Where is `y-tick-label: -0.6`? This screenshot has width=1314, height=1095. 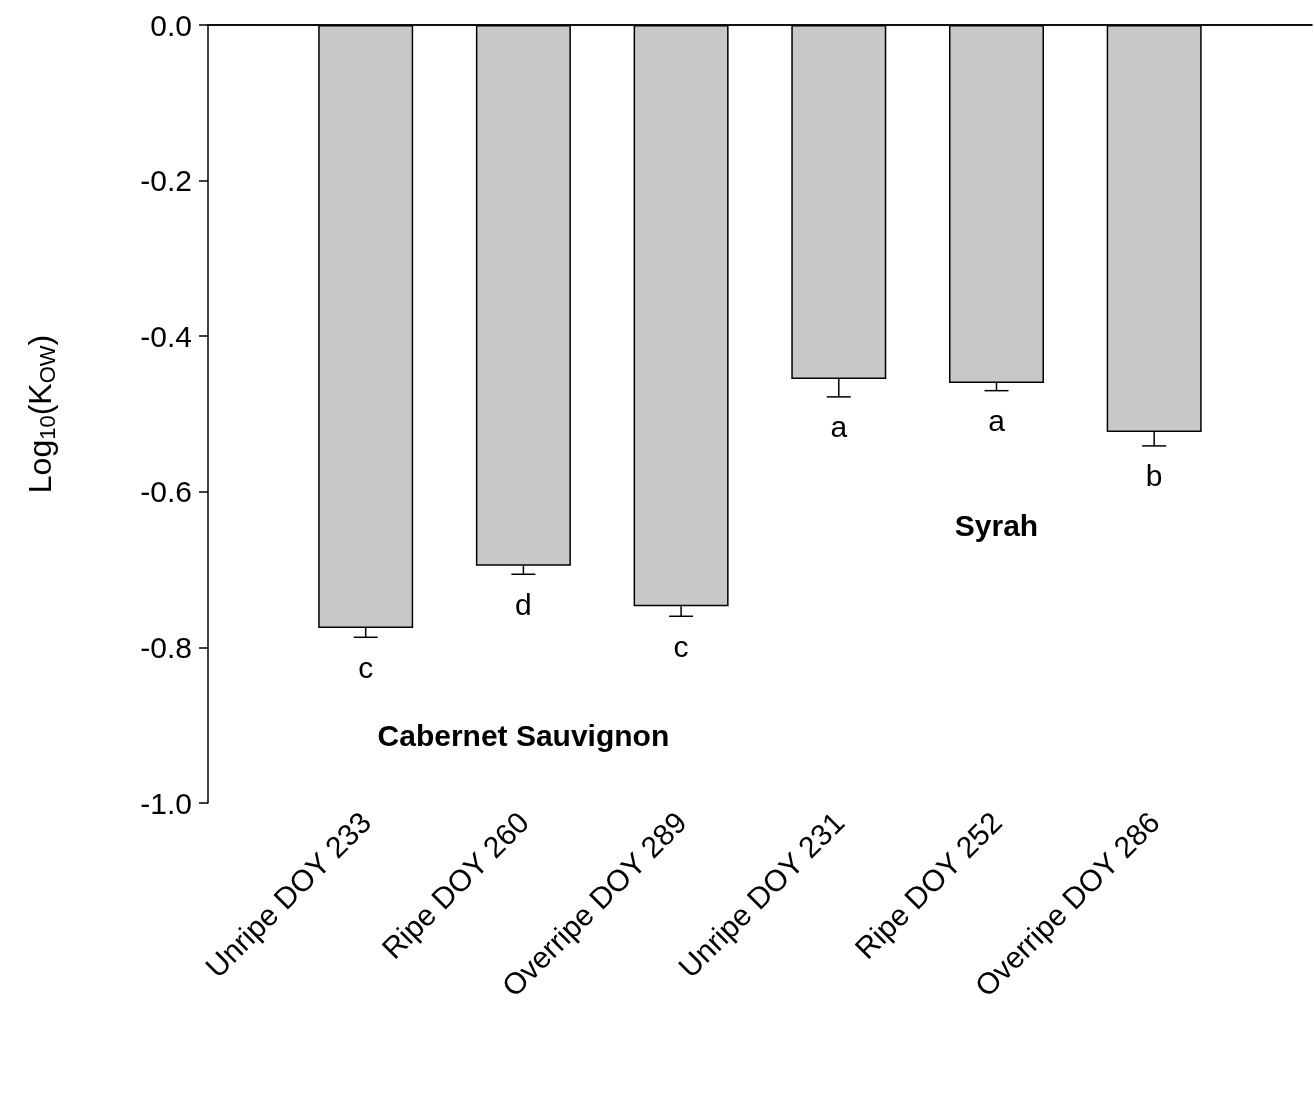
y-tick-label: -0.6 is located at coordinates (166, 492).